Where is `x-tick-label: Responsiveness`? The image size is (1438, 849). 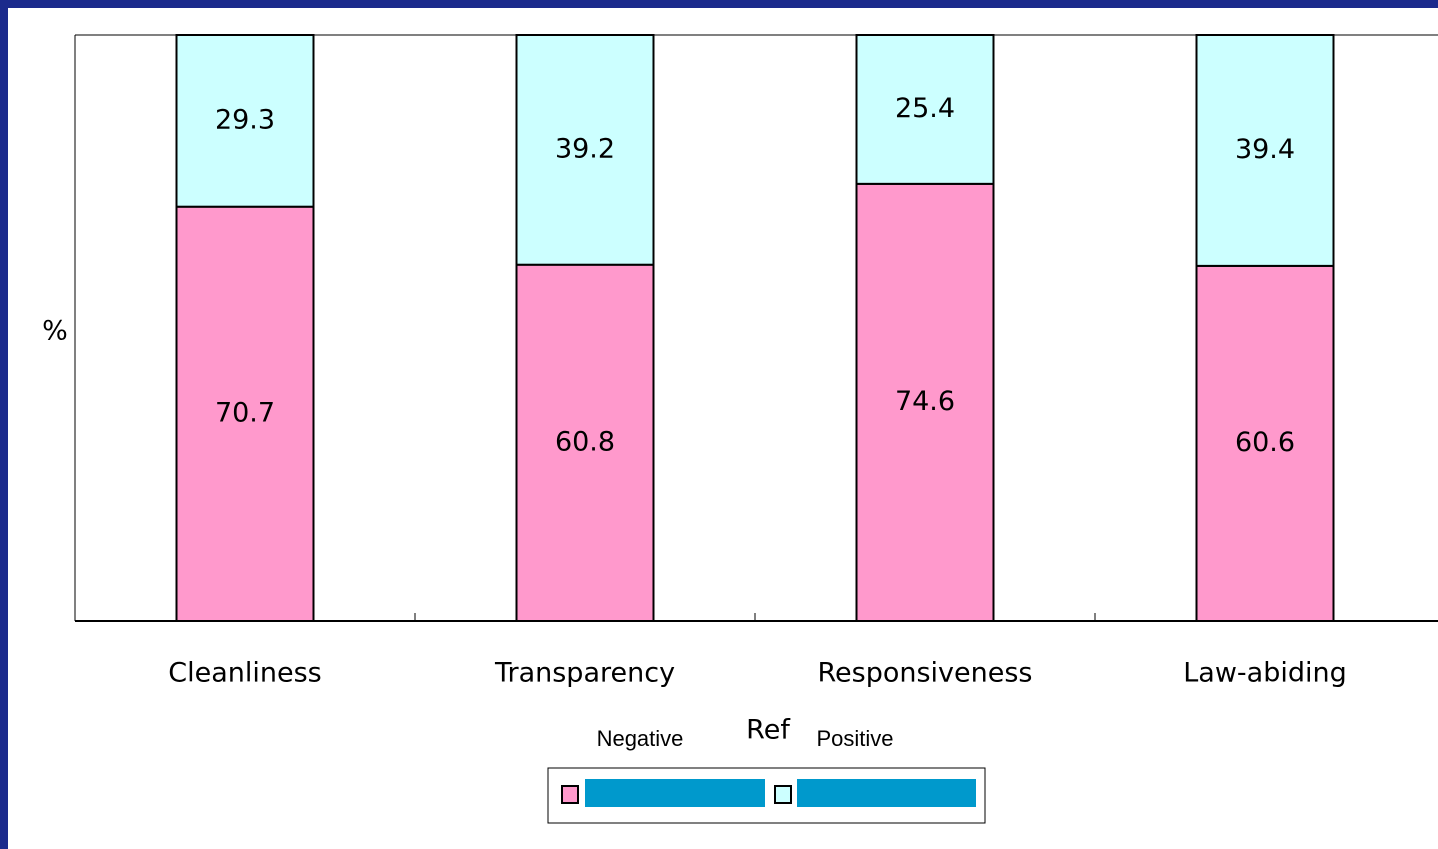 x-tick-label: Responsiveness is located at coordinates (924, 673).